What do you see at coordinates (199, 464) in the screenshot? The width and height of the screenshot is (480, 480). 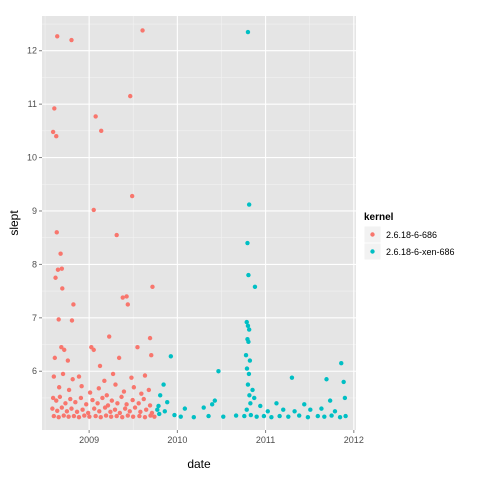 I see `x-axis-title: date` at bounding box center [199, 464].